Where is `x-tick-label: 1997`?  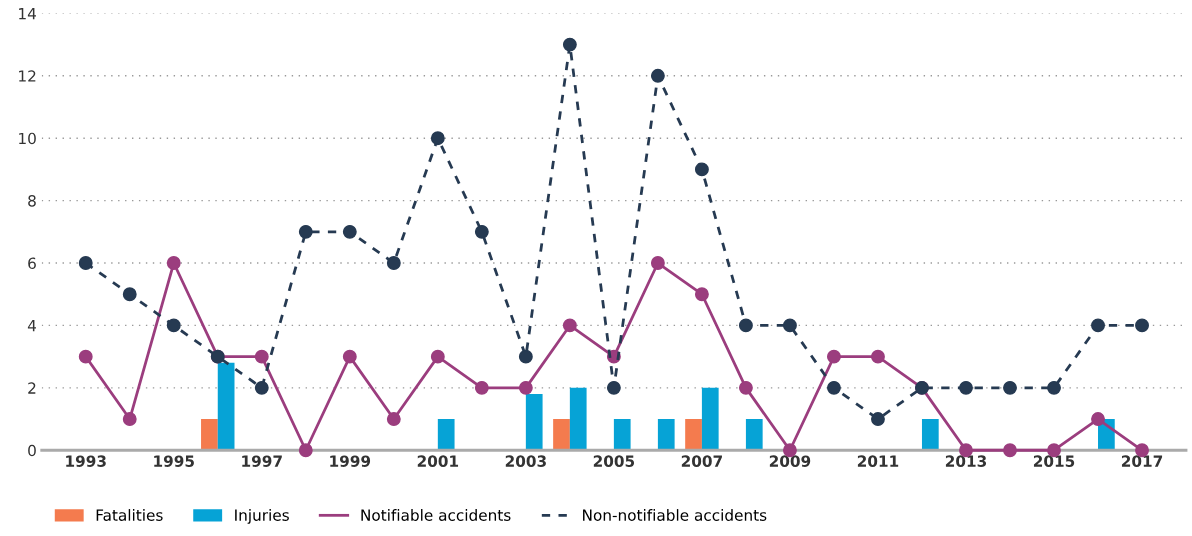
x-tick-label: 1997 is located at coordinates (262, 461).